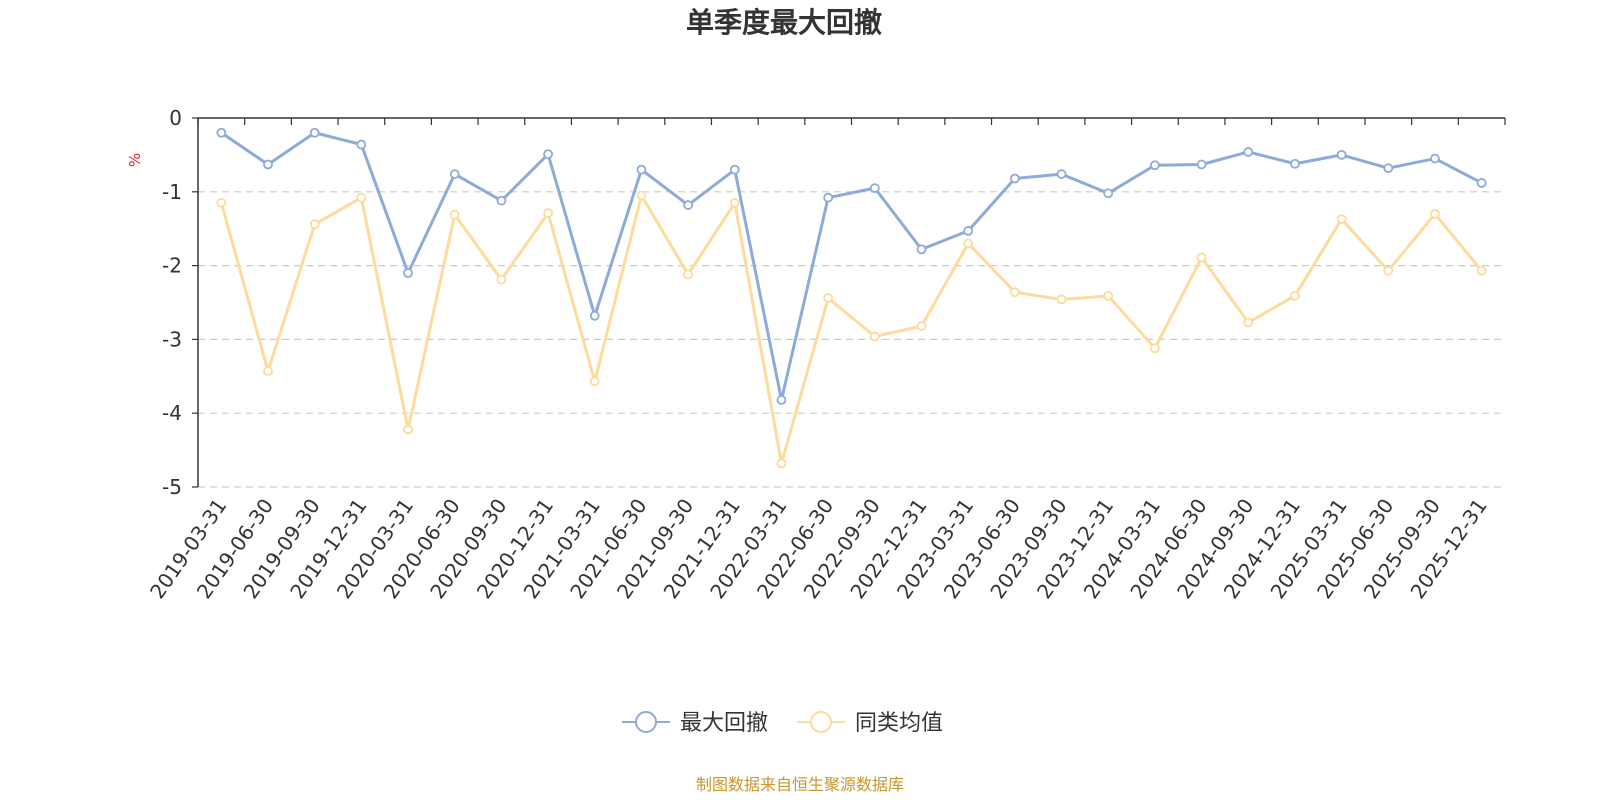  I want to click on legend-label: 最大回撤, so click(724, 723).